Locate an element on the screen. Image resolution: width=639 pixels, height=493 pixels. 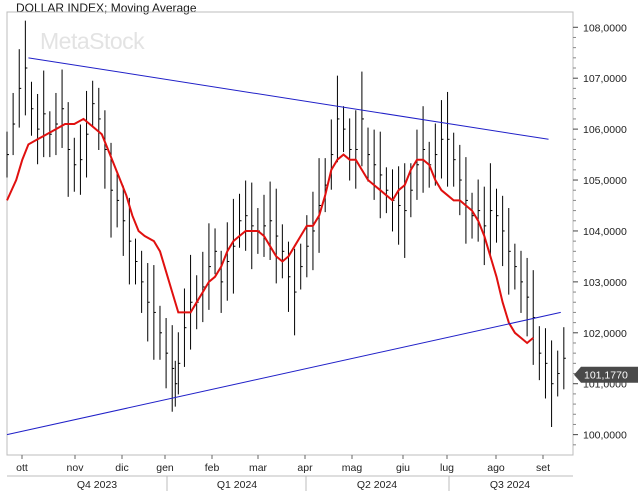
x-tick-label: nov is located at coordinates (76, 468).